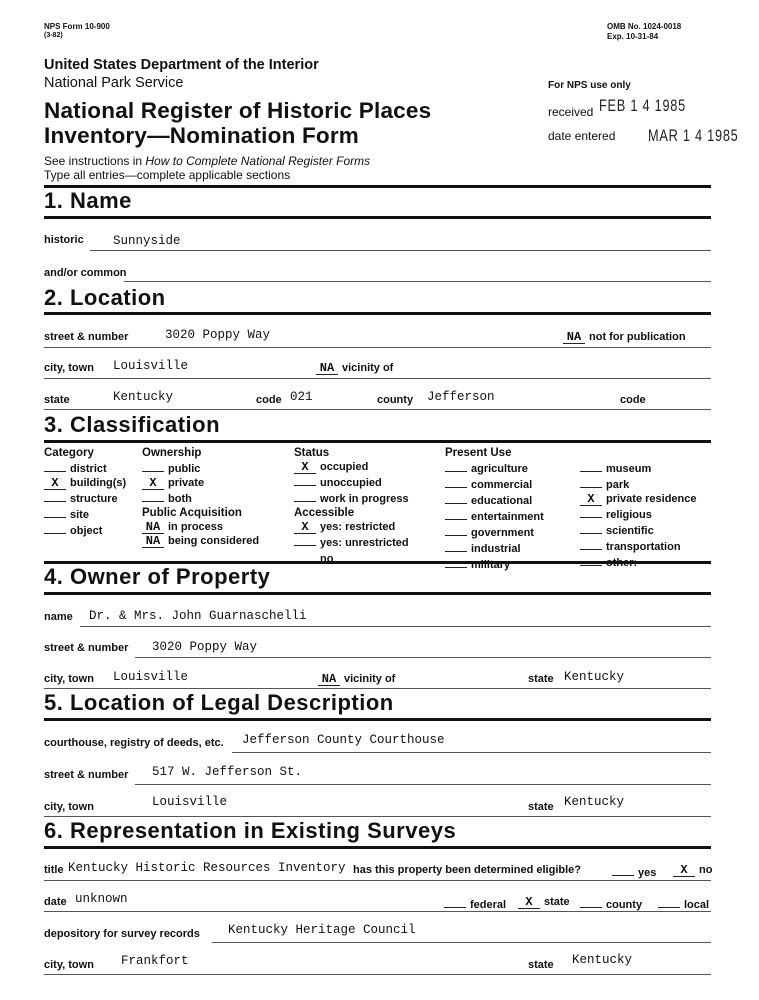  What do you see at coordinates (344, 467) in the screenshot?
I see `option-label: occupied` at bounding box center [344, 467].